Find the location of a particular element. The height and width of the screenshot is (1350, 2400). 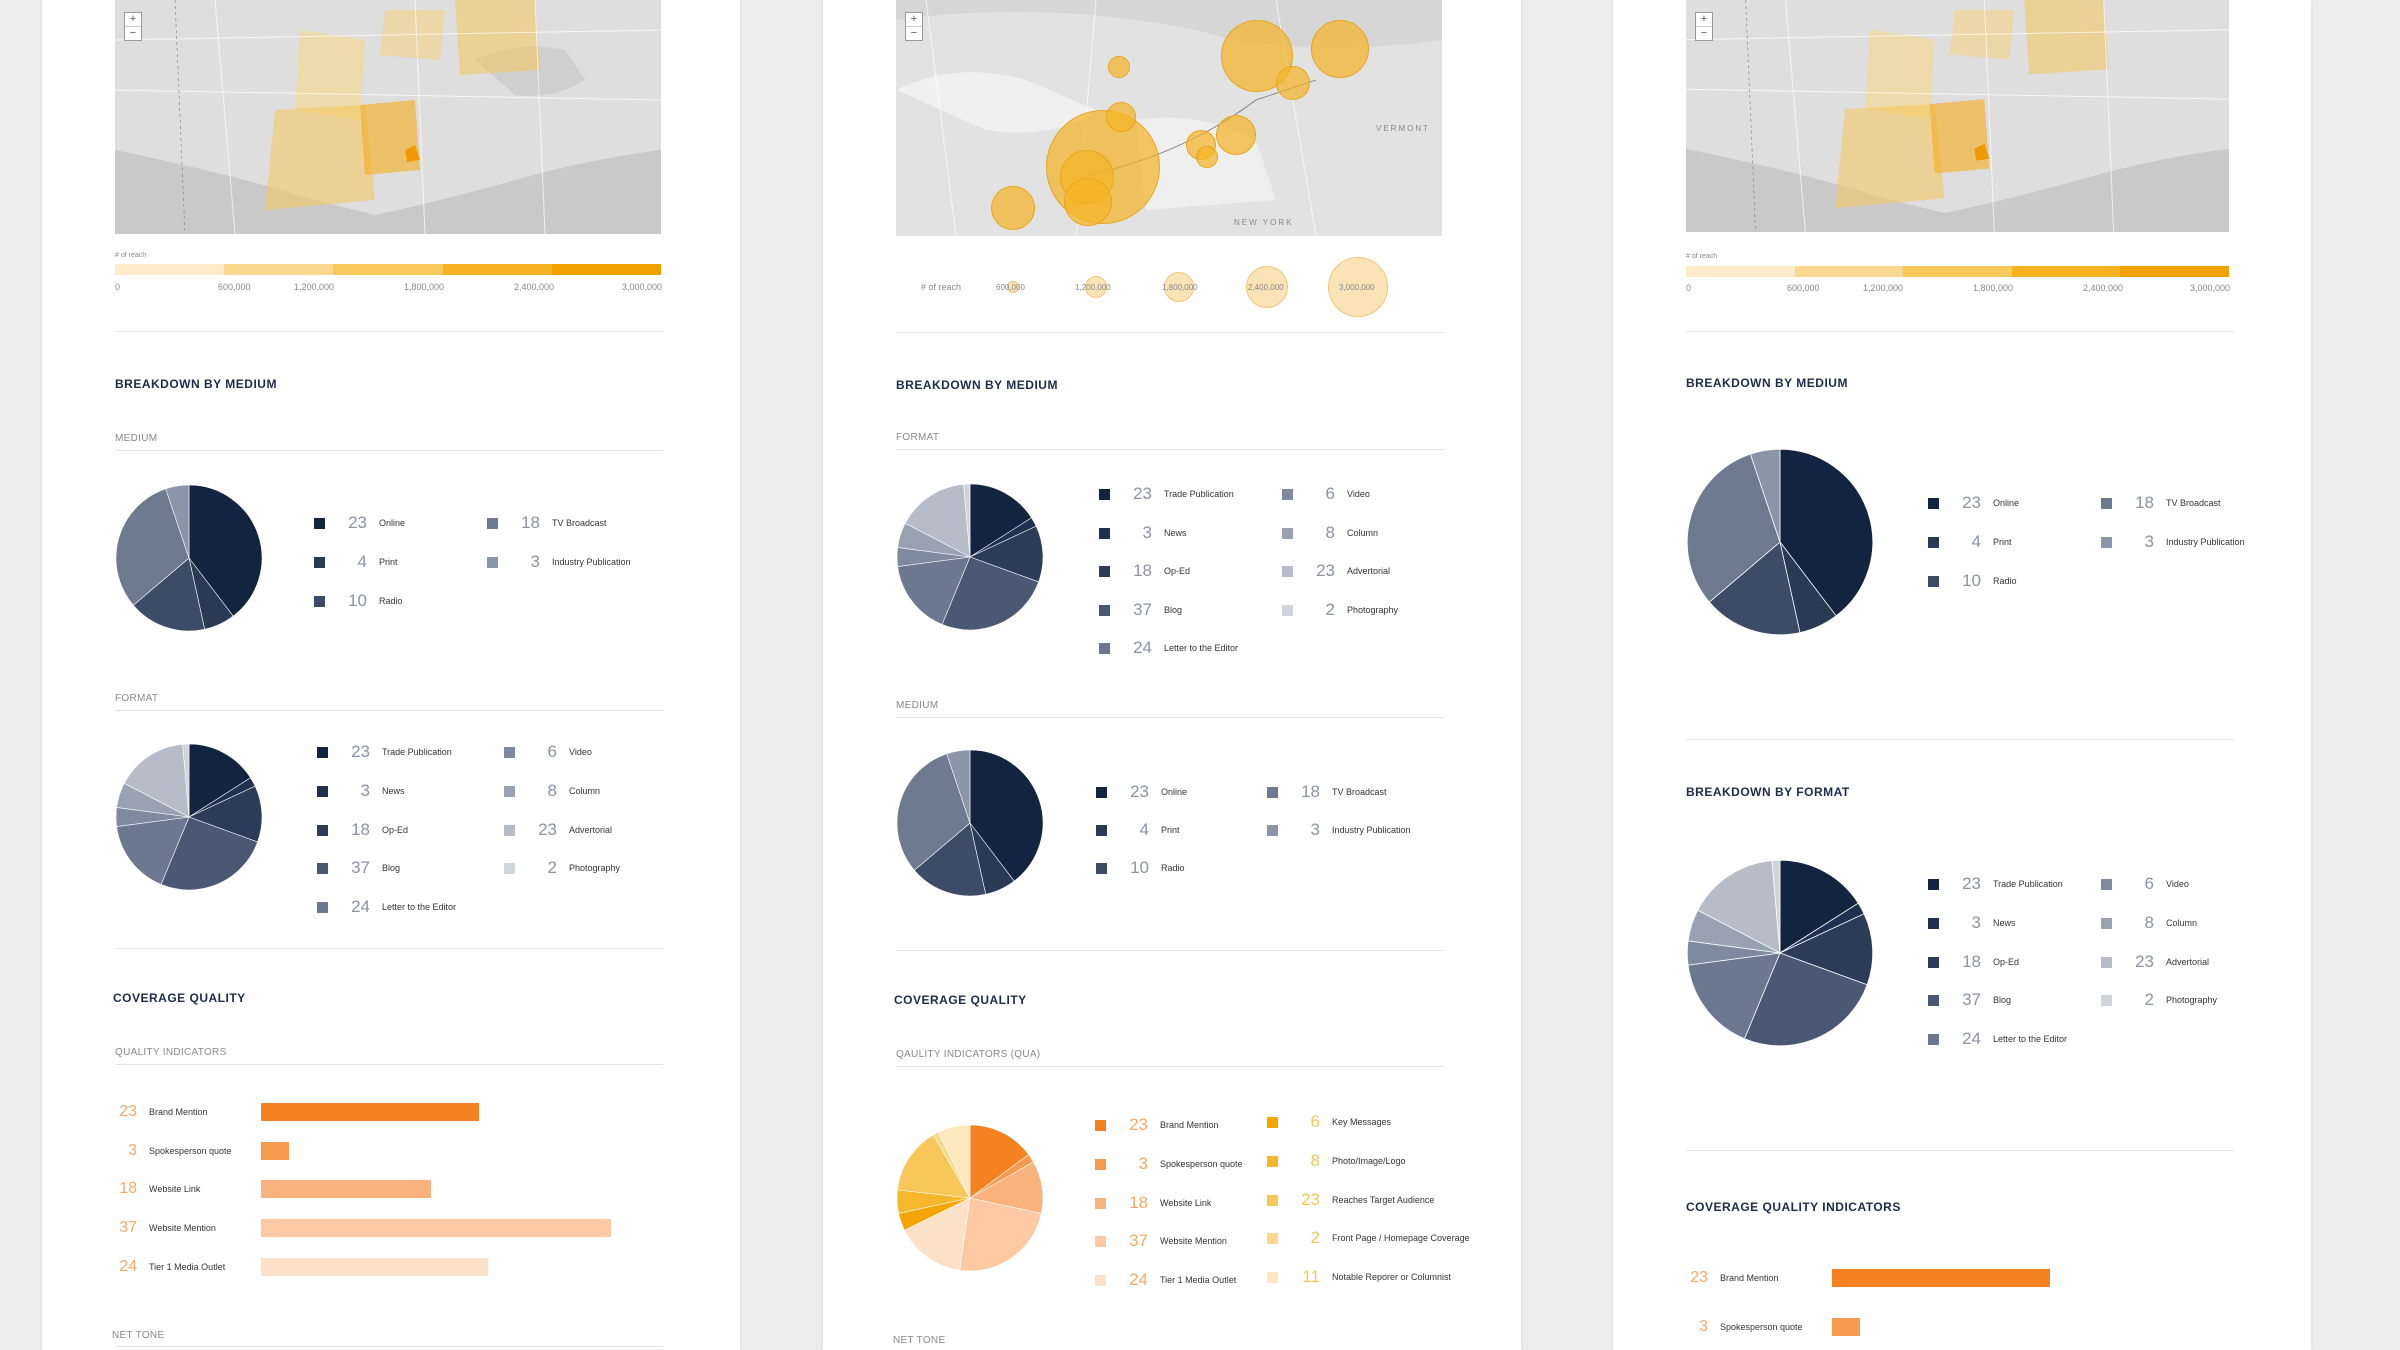

legend-item-reaches-target-audience: 23 Reaches Target Audience is located at coordinates (1350, 1200).